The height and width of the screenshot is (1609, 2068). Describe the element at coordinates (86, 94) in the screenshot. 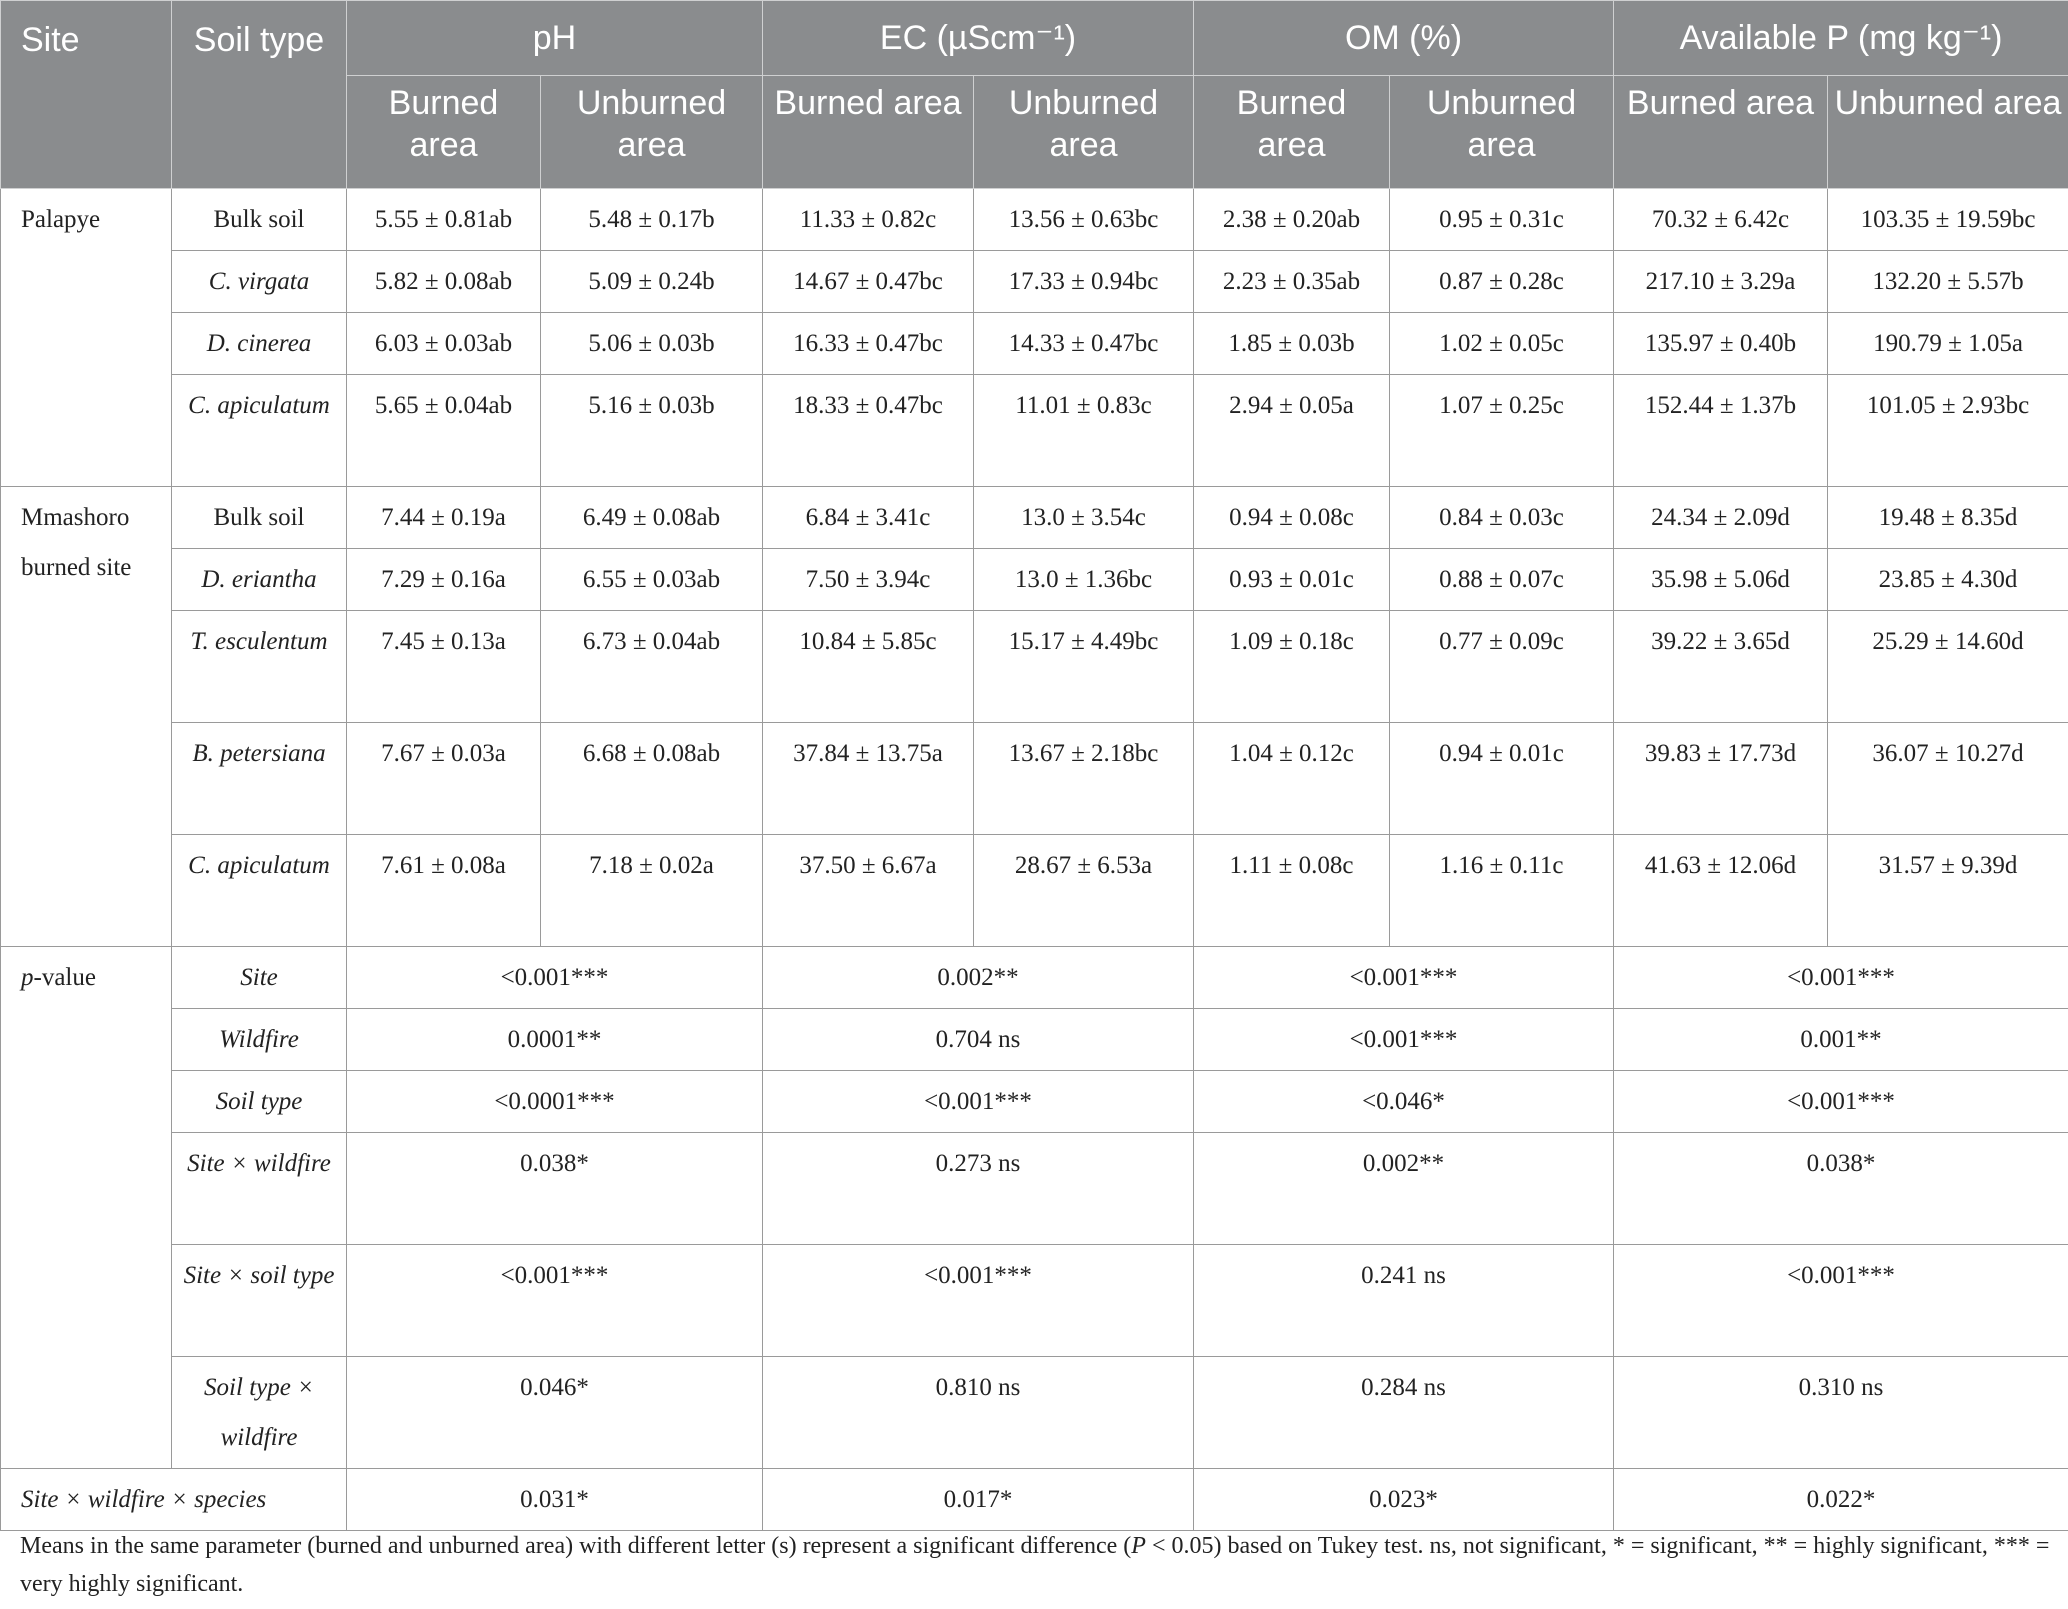

I see `header-site: Site` at that location.